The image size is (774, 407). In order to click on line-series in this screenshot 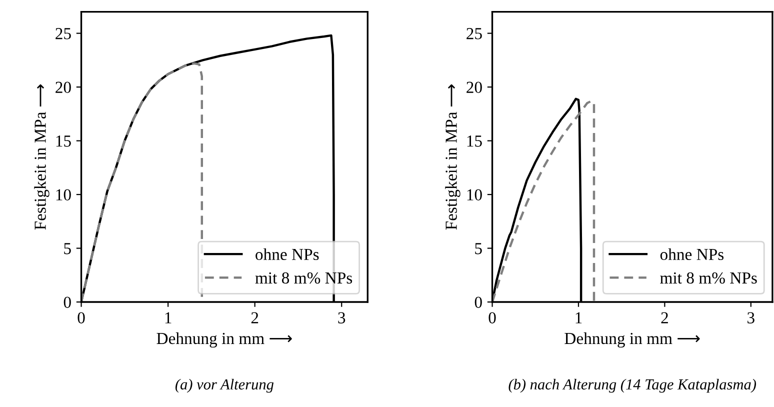, I will do `click(142, 182)`.